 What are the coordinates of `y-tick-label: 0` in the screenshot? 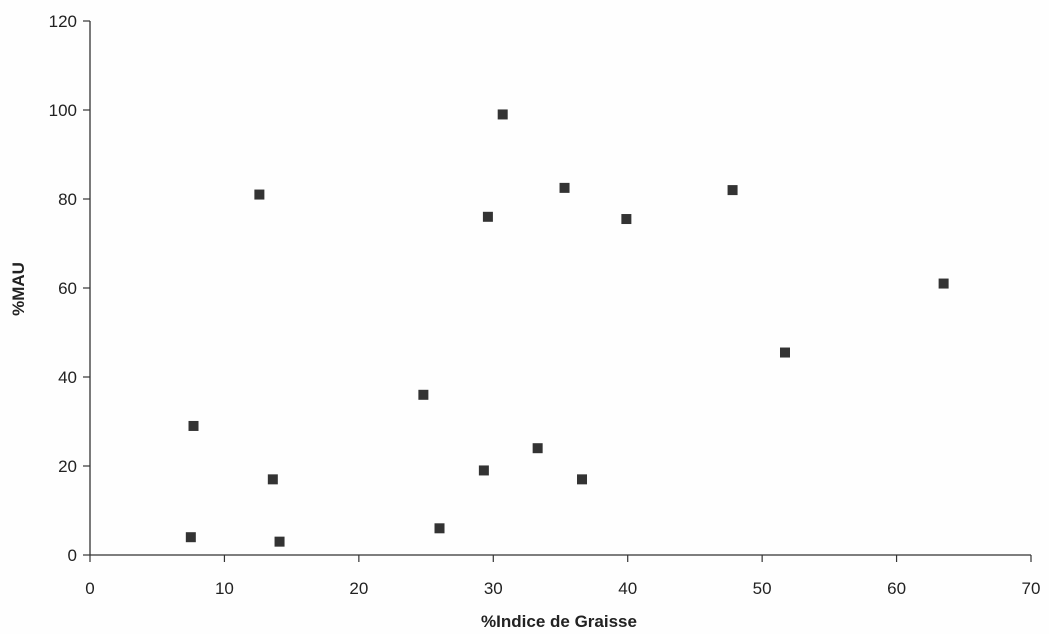 It's located at (72, 555).